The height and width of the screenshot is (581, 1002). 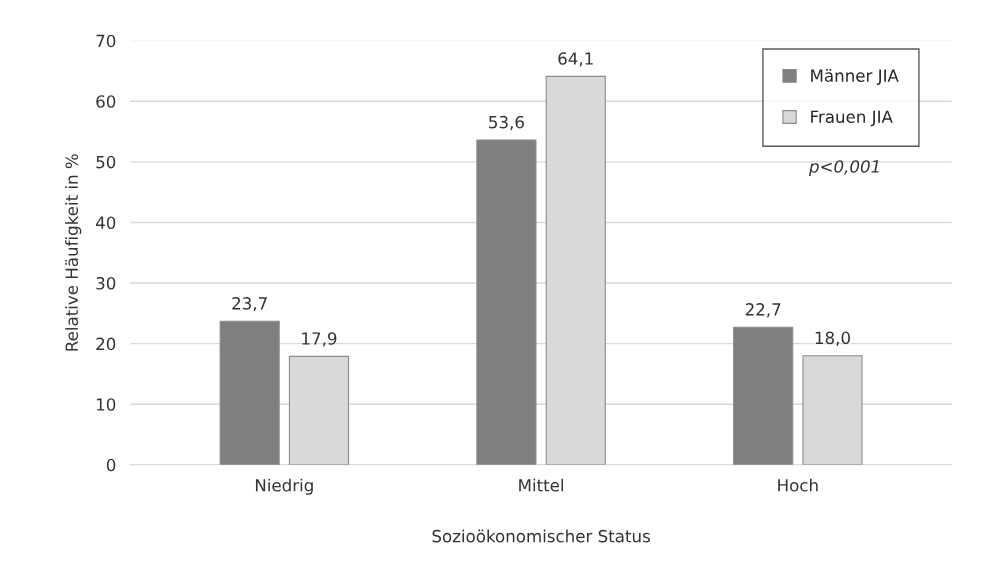 What do you see at coordinates (855, 77) in the screenshot?
I see `legend-label: Männer JIA` at bounding box center [855, 77].